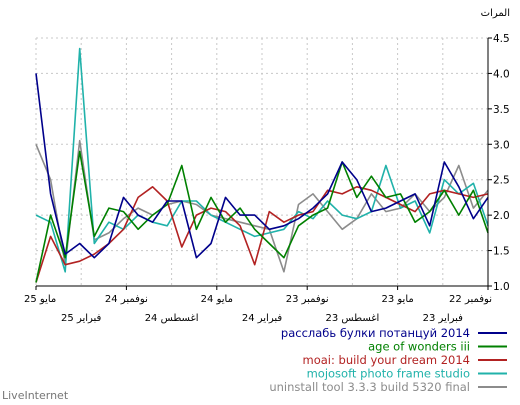  Describe the element at coordinates (501, 216) in the screenshot. I see `y-tick-label: 2.0` at that location.